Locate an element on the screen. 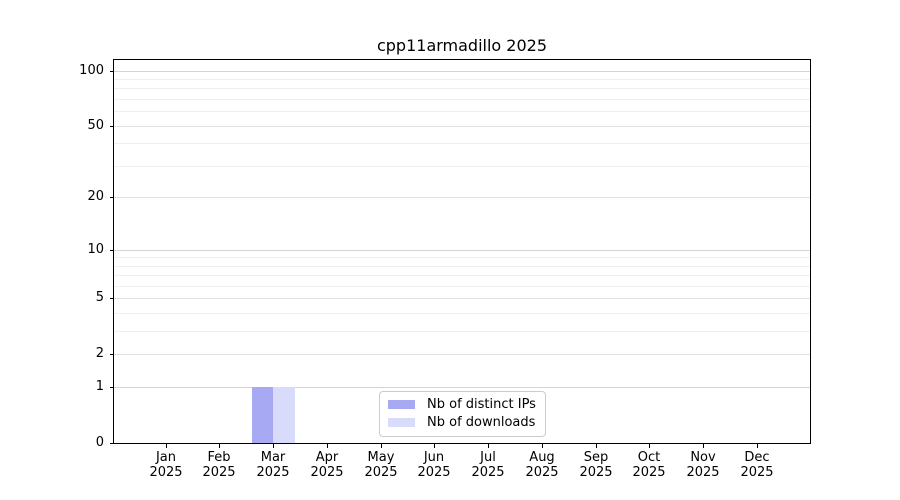  x-tick-label-nov: Nov 2025 is located at coordinates (703, 465).